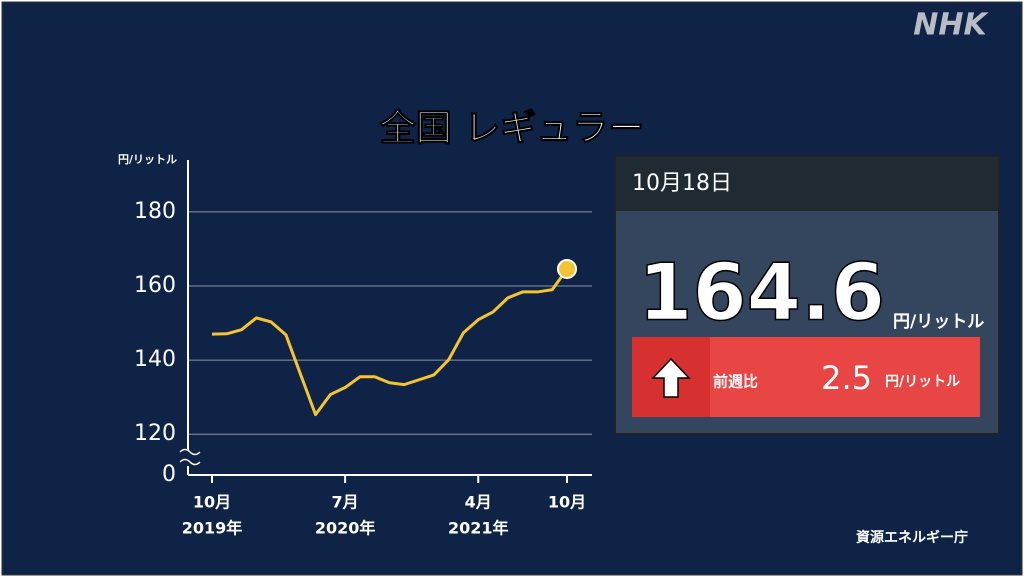 This screenshot has width=1024, height=581. What do you see at coordinates (390, 342) in the screenshot?
I see `price-line` at bounding box center [390, 342].